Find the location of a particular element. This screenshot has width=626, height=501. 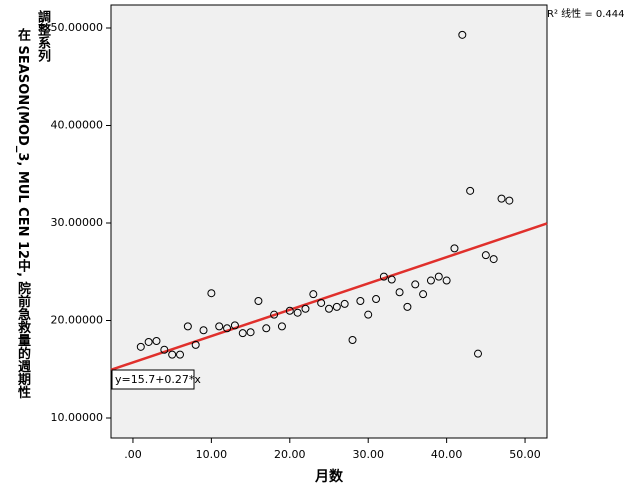

x-tick-label: 40.00 is located at coordinates (447, 454).